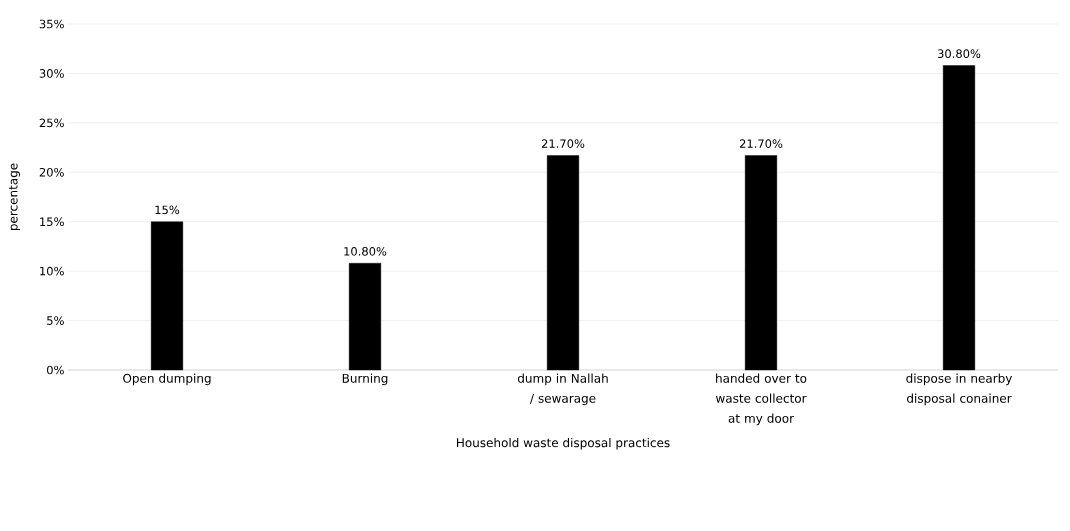 Image resolution: width=1070 pixels, height=531 pixels. I want to click on x-tick-label: dump in Nallah / sewarage, so click(562, 389).